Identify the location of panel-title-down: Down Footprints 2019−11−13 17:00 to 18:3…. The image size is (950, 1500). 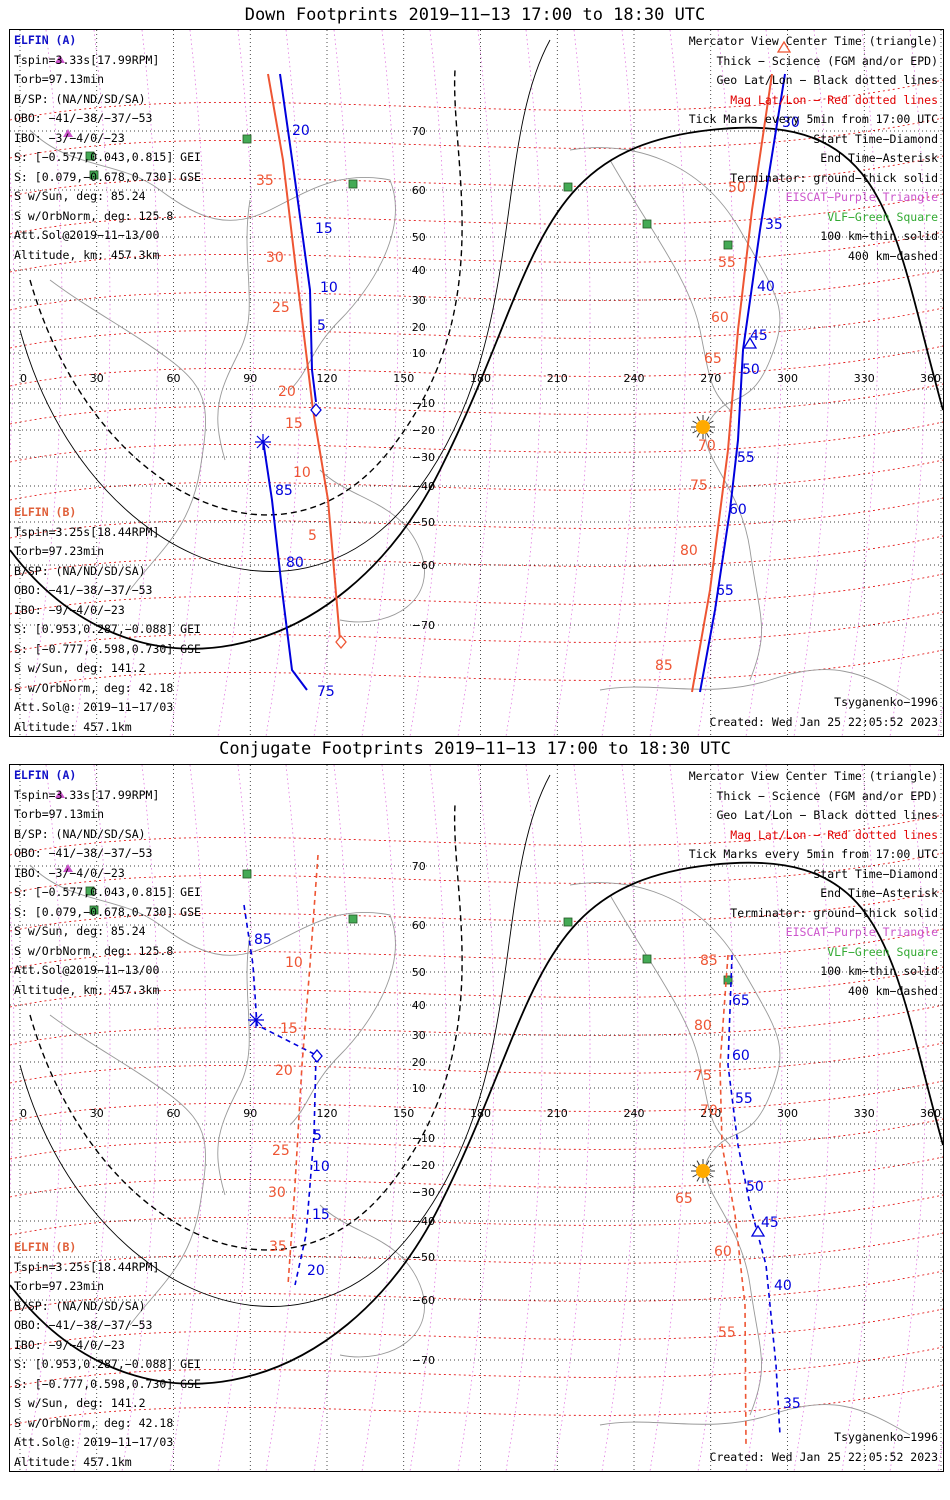
(475, 15).